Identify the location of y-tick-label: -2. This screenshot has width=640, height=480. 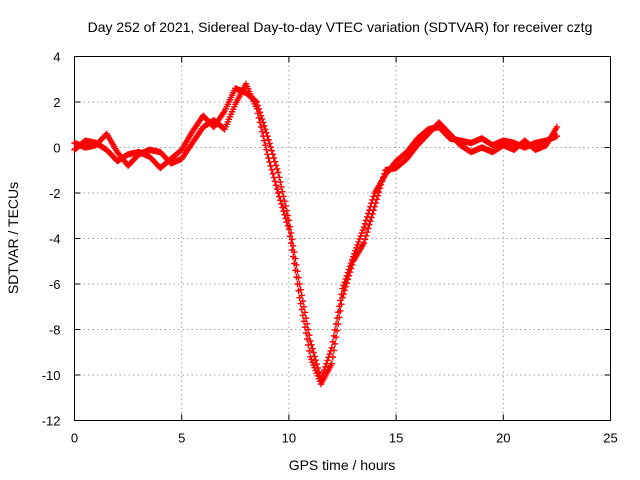
(55, 193).